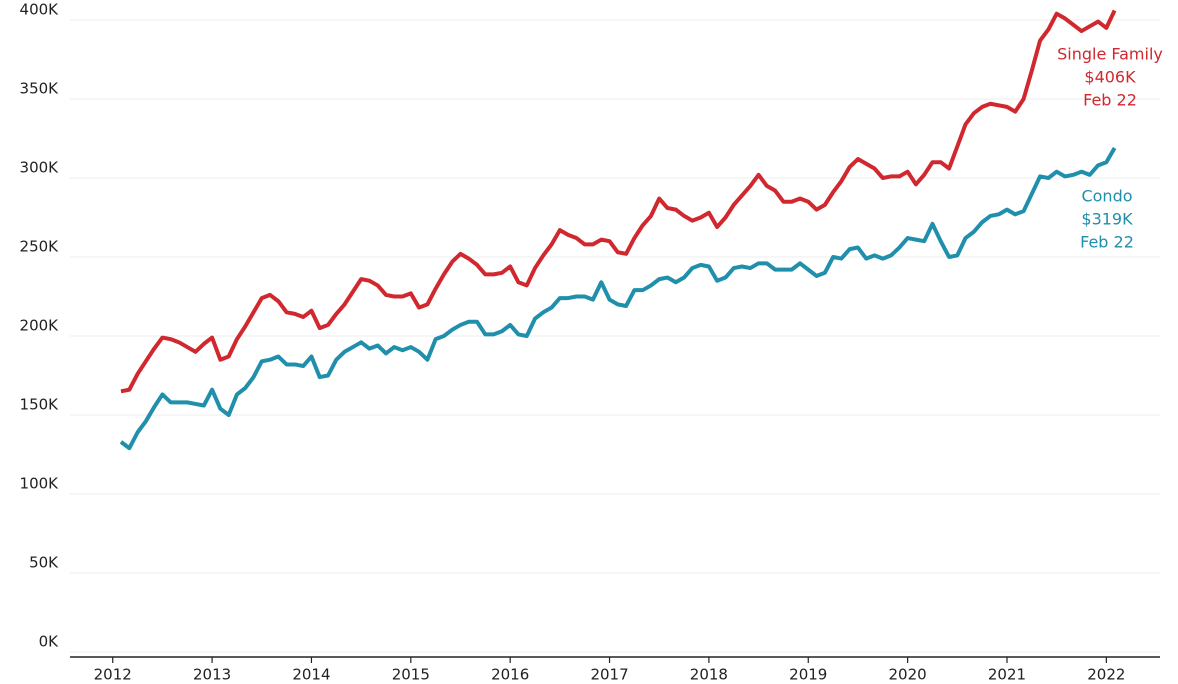  Describe the element at coordinates (113, 675) in the screenshot. I see `x-tick-label: 2012` at that location.